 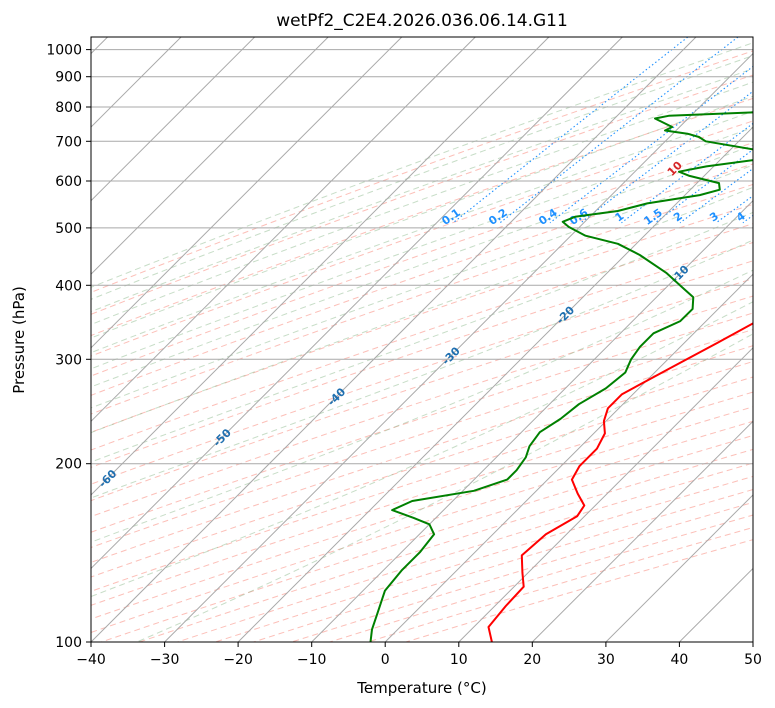 What do you see at coordinates (532, 660) in the screenshot?
I see `x-tick-label: 20` at bounding box center [532, 660].